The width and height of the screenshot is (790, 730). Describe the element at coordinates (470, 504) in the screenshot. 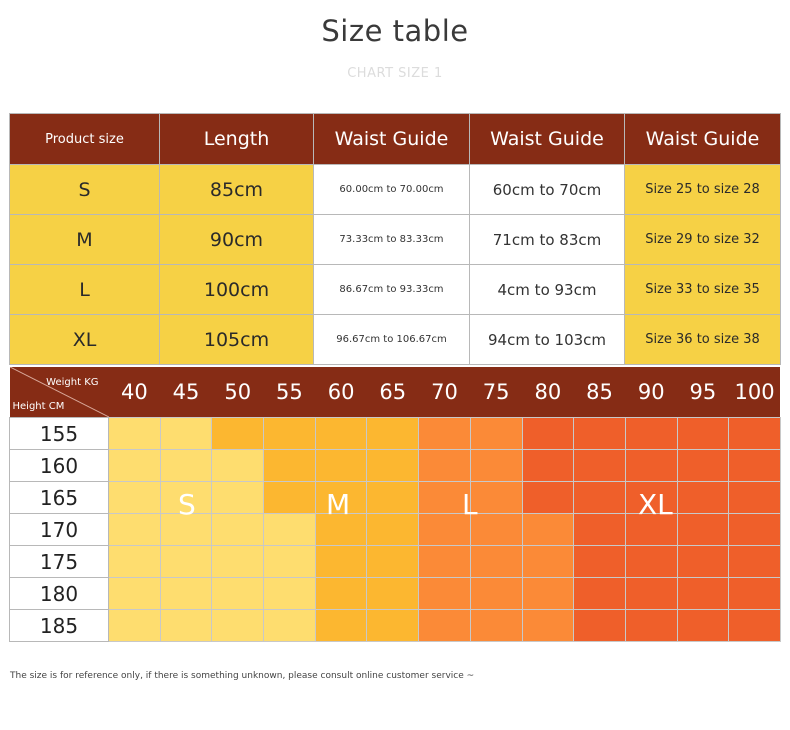

I see `zone-label-l: L` at that location.